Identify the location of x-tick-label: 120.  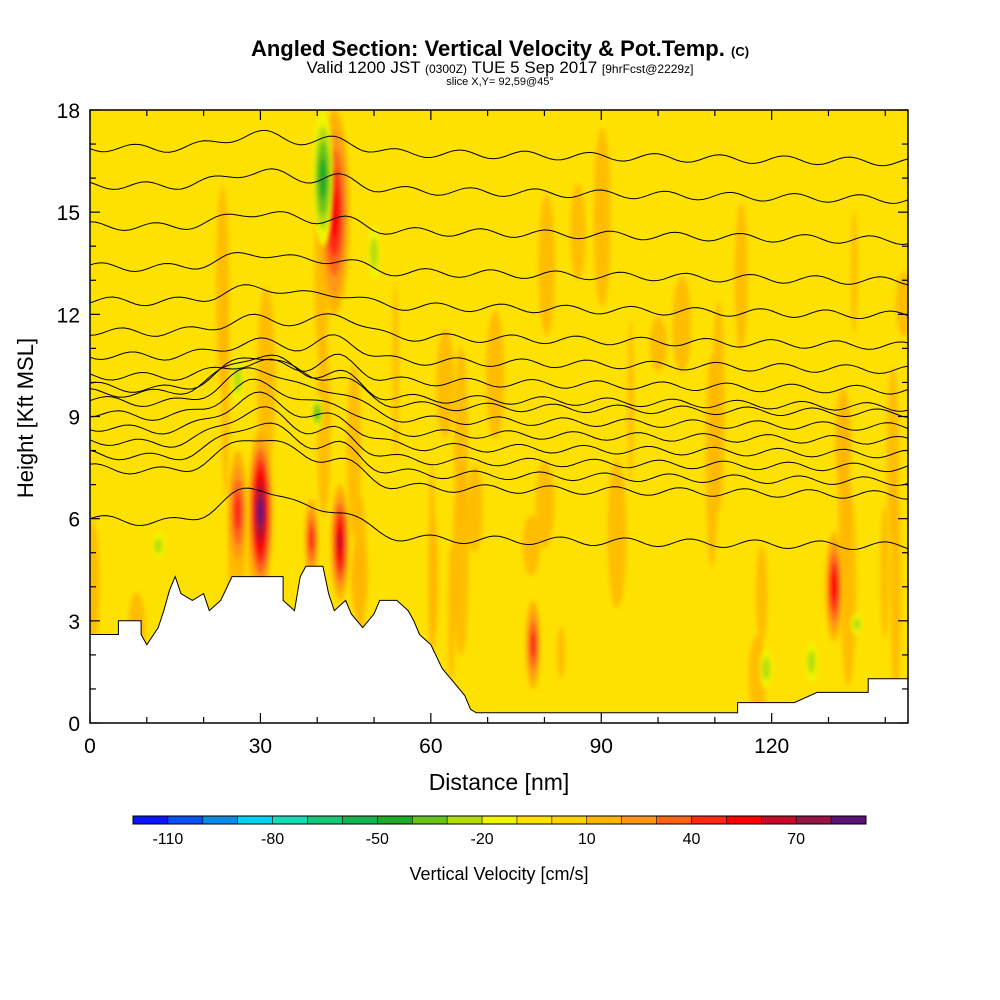
(771, 746).